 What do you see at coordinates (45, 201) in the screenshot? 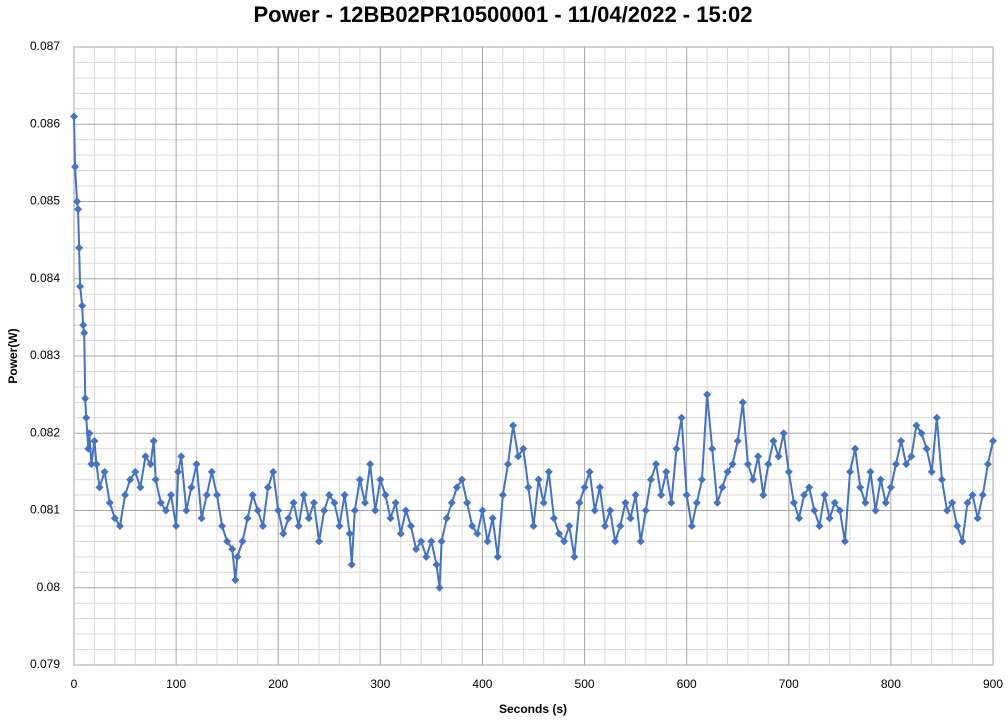
I see `y-tick-label: 0.085` at bounding box center [45, 201].